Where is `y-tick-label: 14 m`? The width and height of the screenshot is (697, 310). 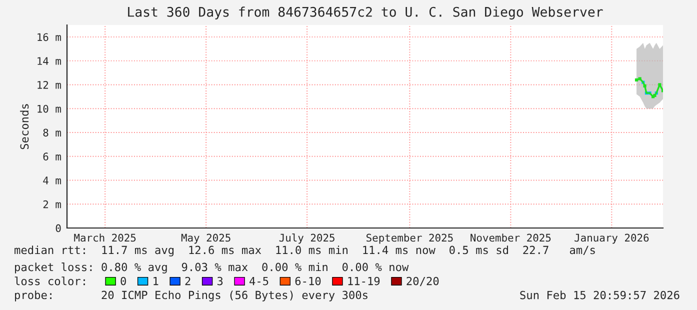
y-tick-label: 14 m is located at coordinates (49, 61).